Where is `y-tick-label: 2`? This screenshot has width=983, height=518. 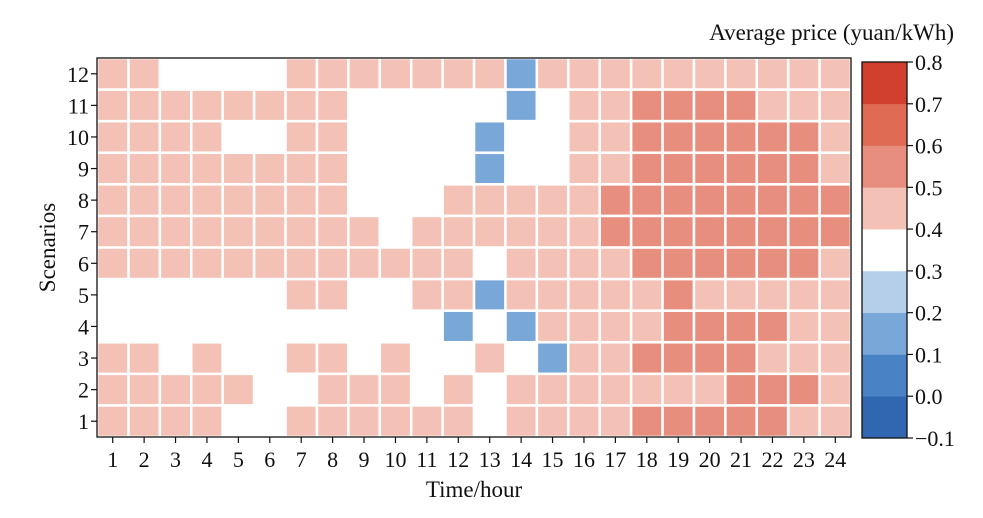 y-tick-label: 2 is located at coordinates (83, 390).